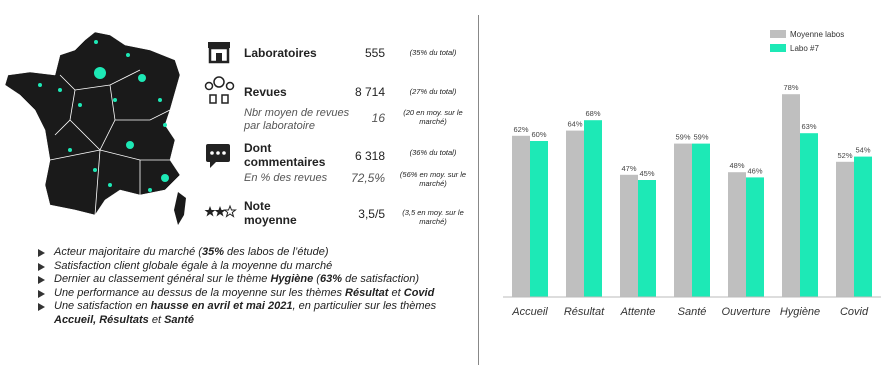 This screenshot has height=368, width=886. Describe the element at coordinates (128, 252) in the screenshot. I see `bullet-text: Acteur majoritaire du marché (` at that location.